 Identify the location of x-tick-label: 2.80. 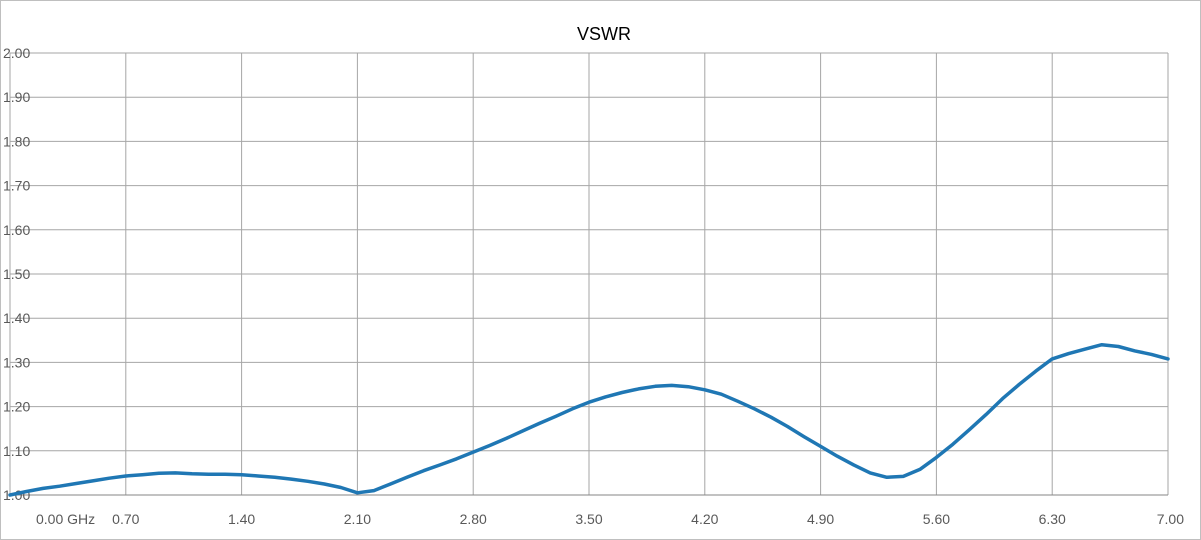
(473, 519).